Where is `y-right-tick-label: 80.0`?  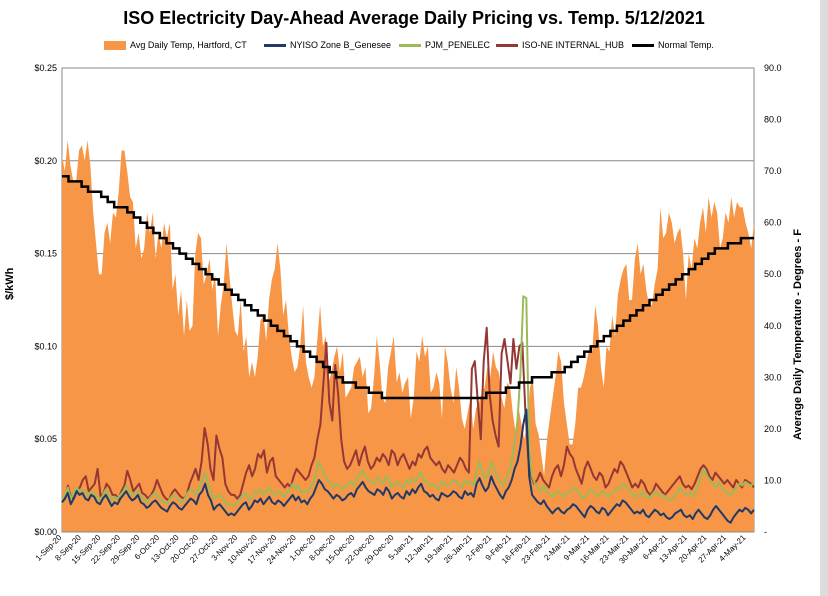
y-right-tick-label: 80.0 is located at coordinates (773, 120).